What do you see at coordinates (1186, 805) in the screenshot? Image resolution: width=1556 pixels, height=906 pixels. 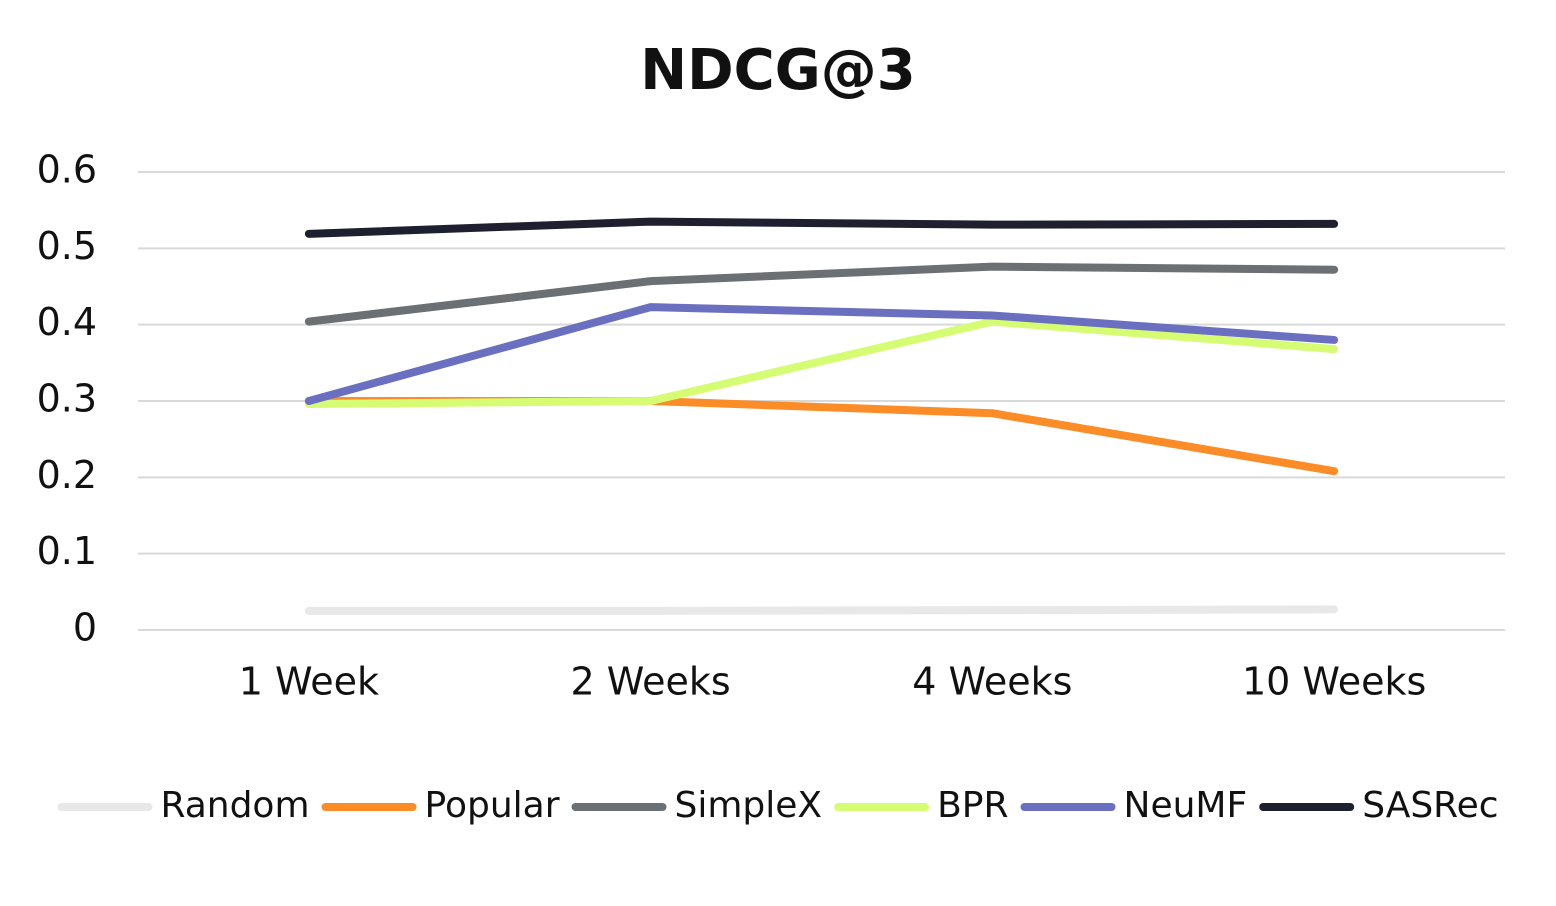 I see `legend-label: NeuMF` at bounding box center [1186, 805].